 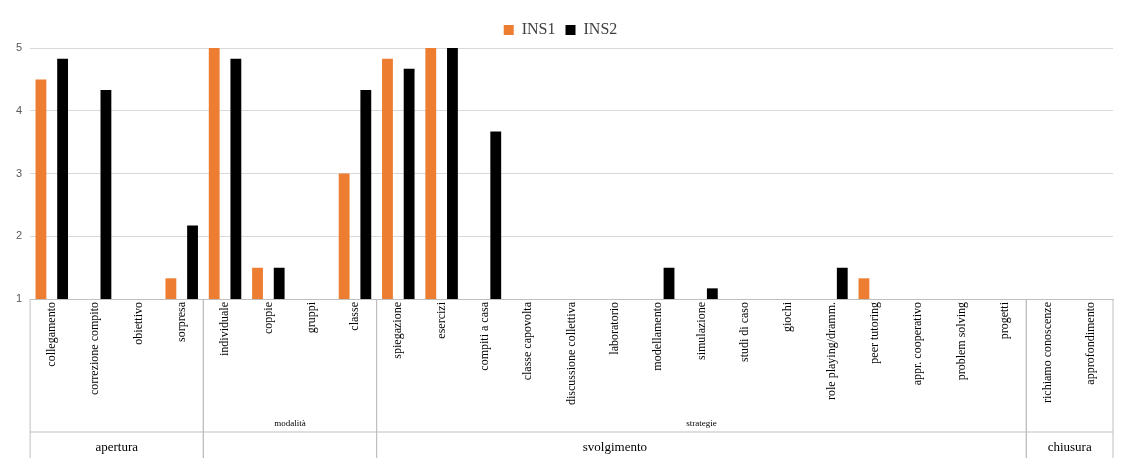 I want to click on y-tick-label: 1, so click(x=19, y=298).